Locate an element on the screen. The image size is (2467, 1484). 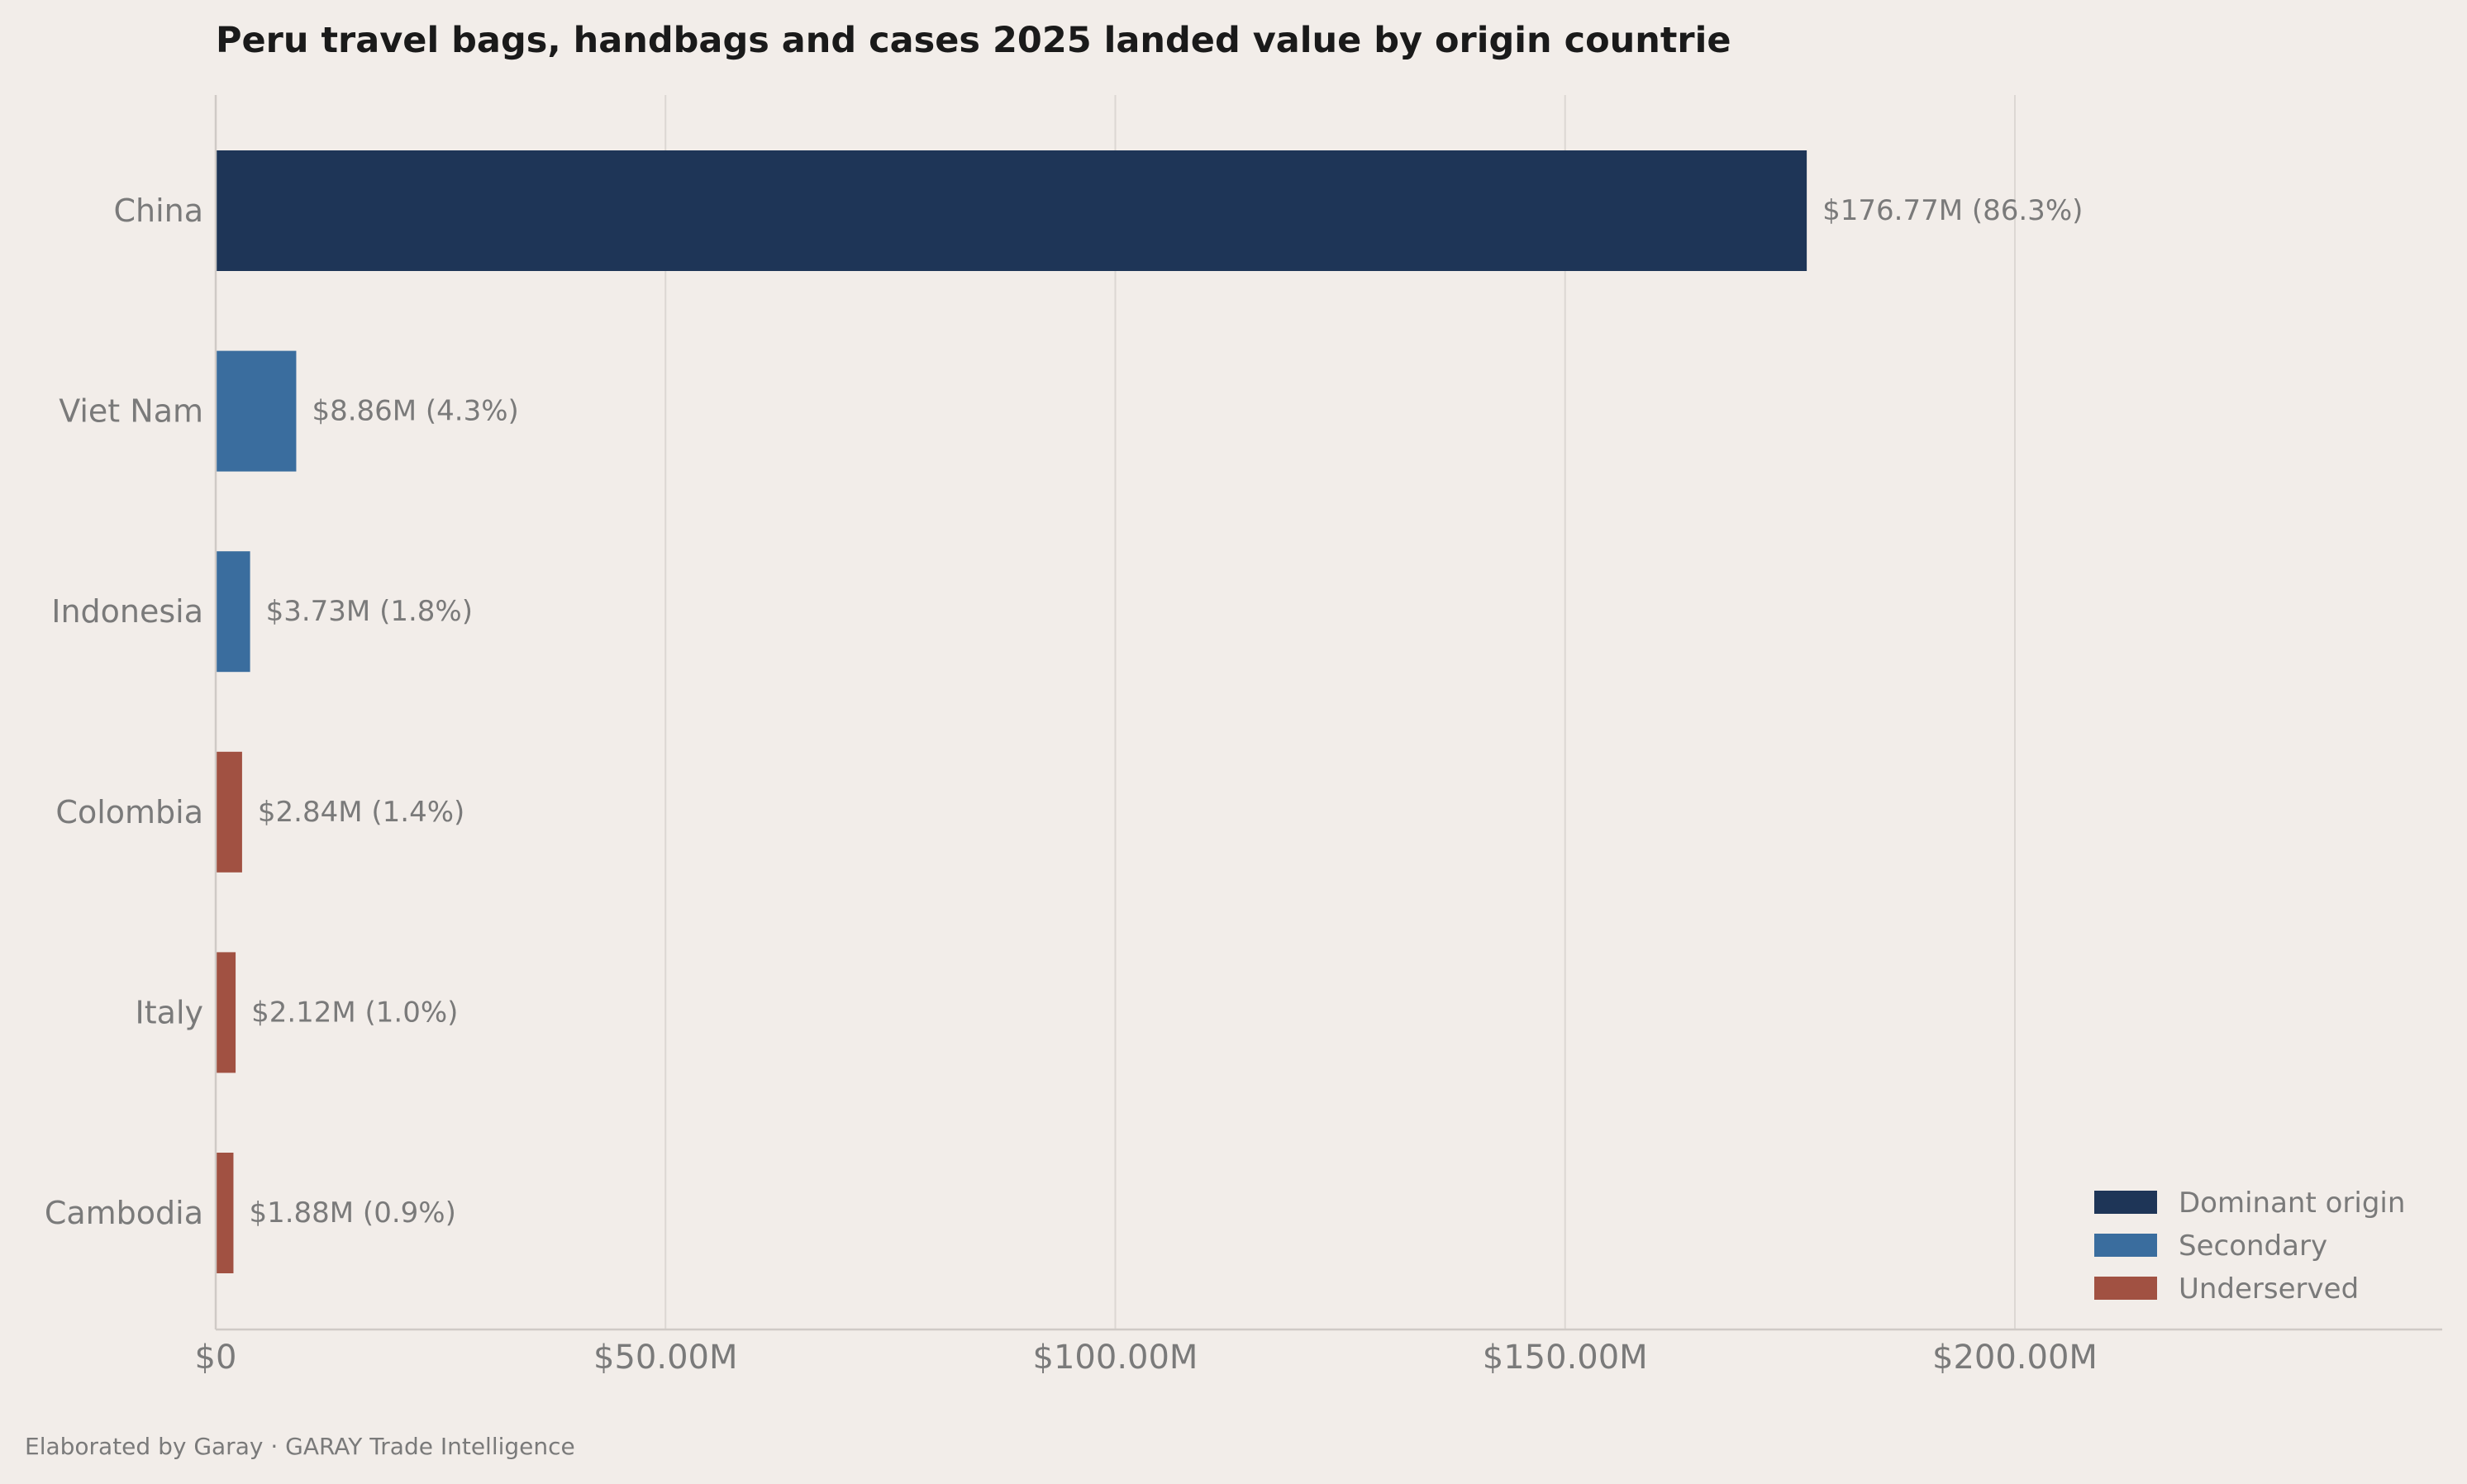
legend-label: Dominant origin is located at coordinates (2292, 1203).